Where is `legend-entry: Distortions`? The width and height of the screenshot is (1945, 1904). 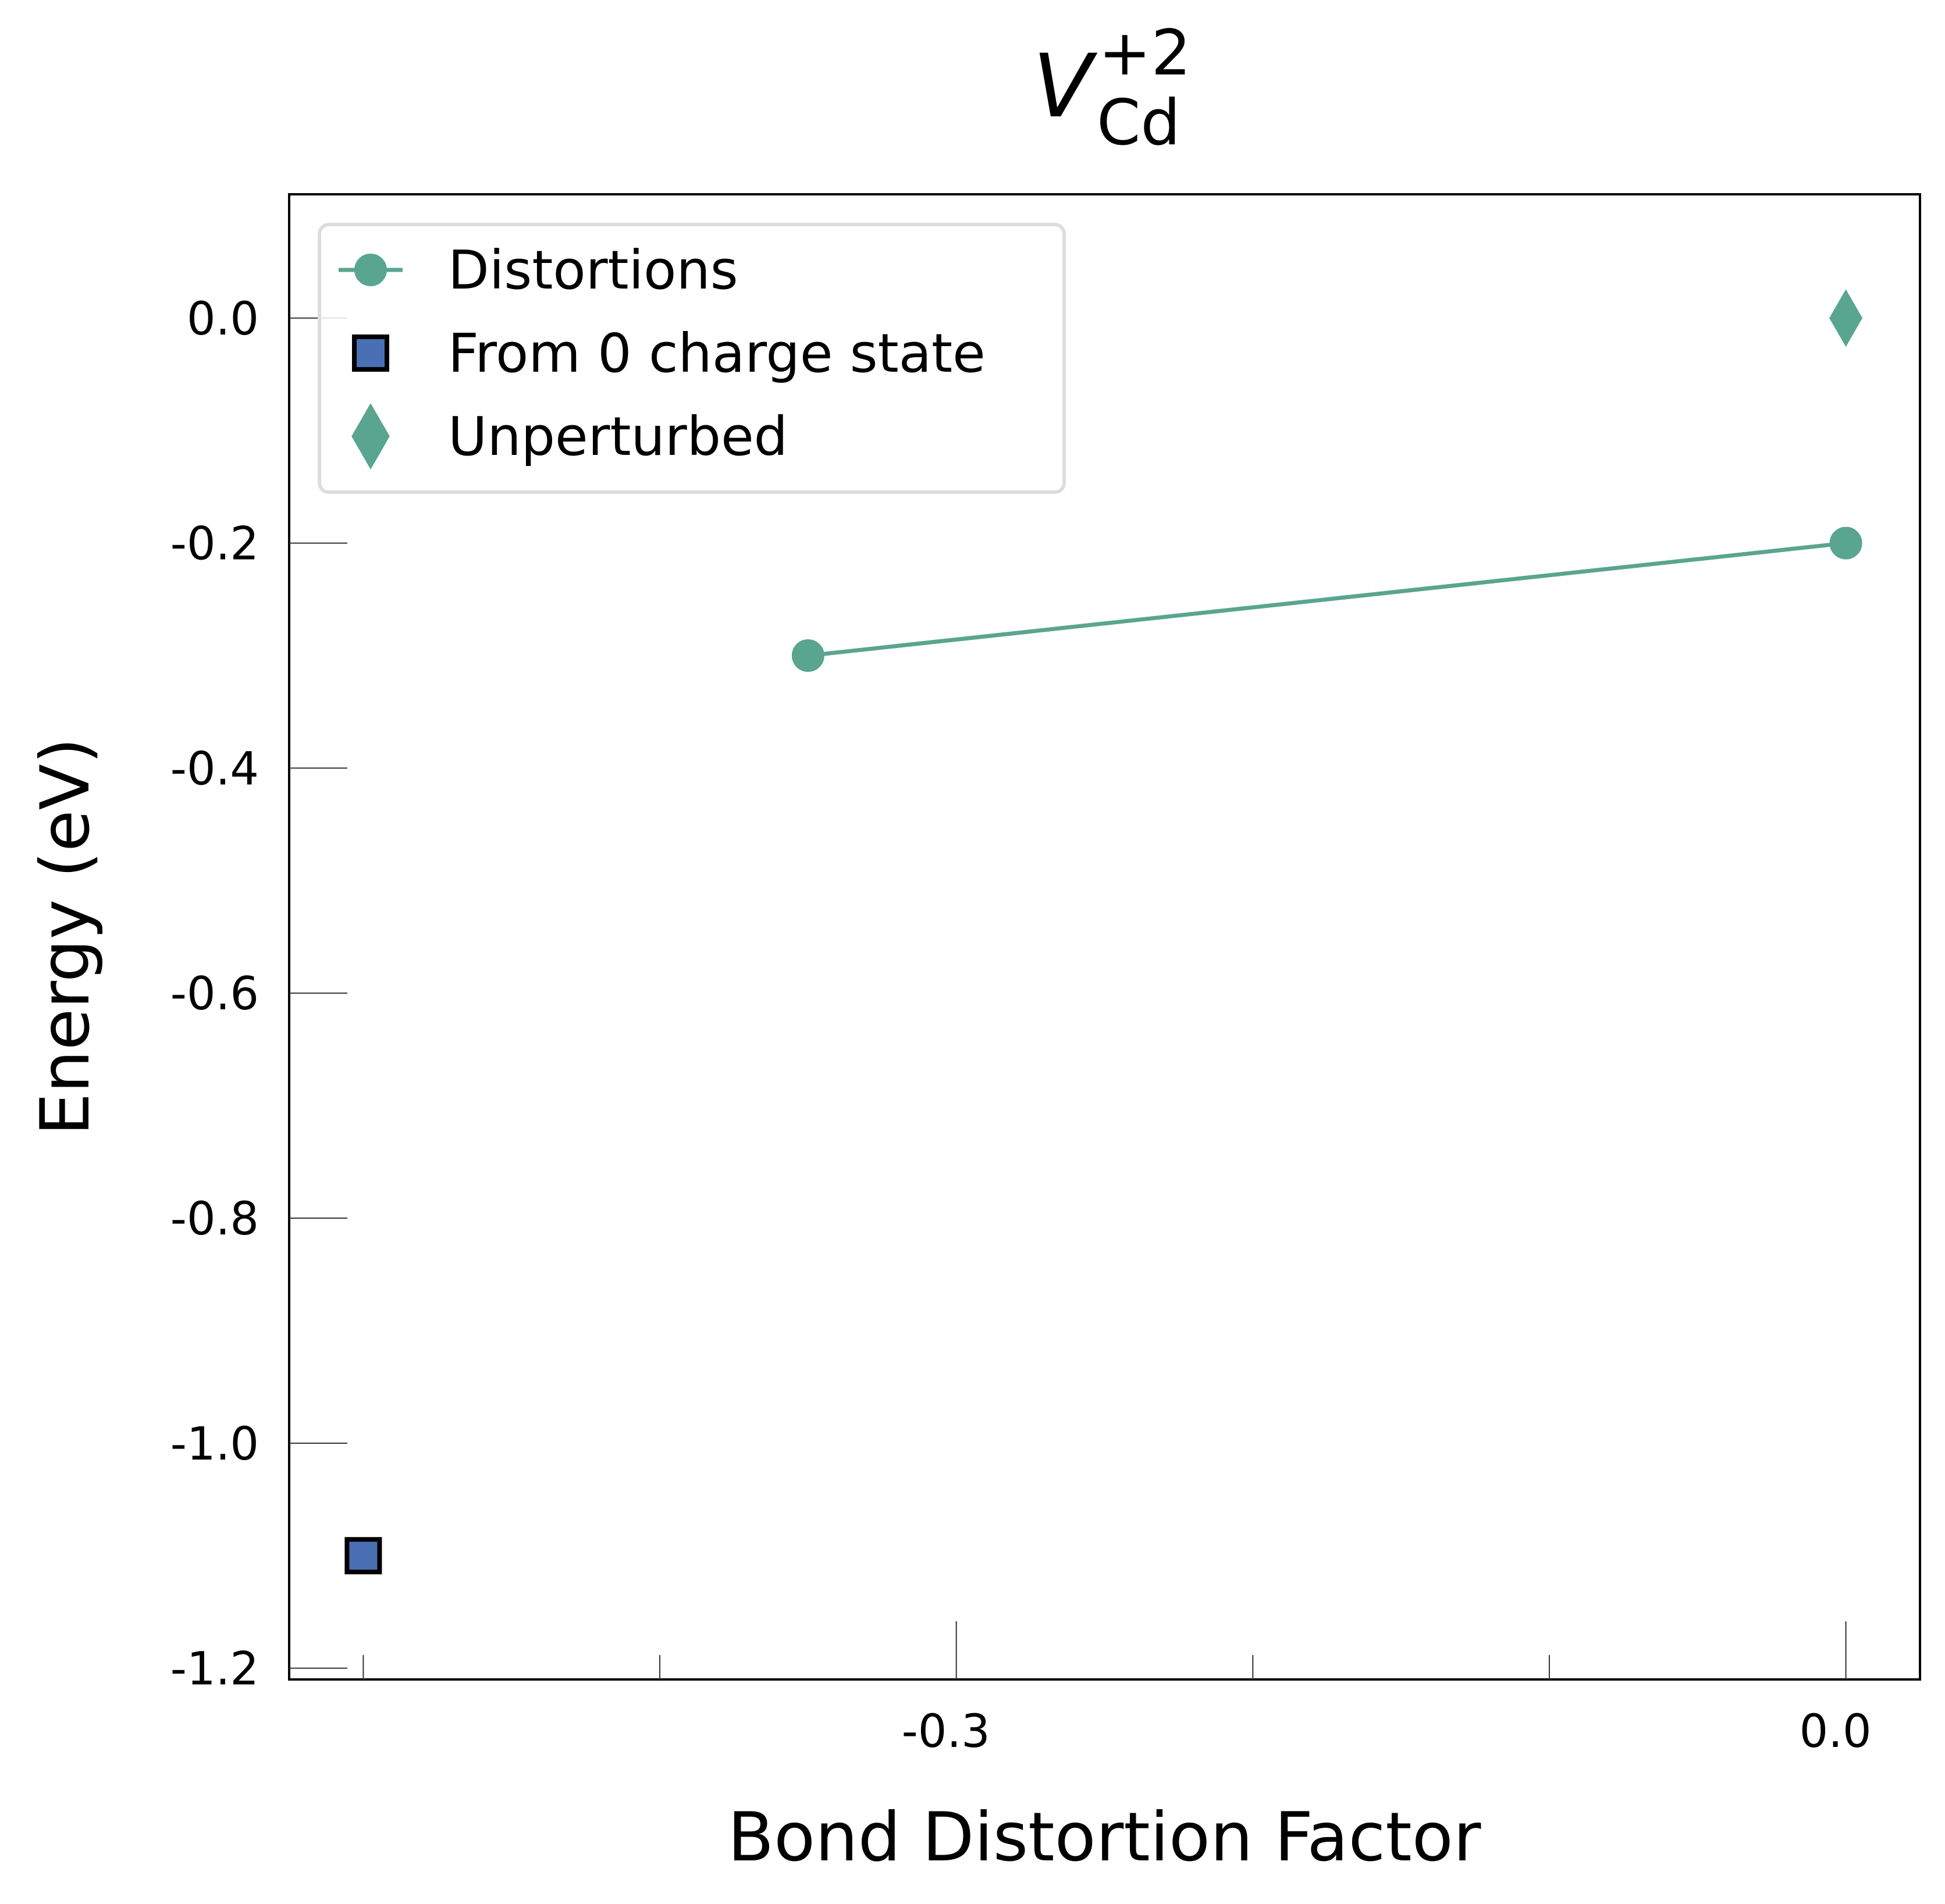 legend-entry: Distortions is located at coordinates (538, 270).